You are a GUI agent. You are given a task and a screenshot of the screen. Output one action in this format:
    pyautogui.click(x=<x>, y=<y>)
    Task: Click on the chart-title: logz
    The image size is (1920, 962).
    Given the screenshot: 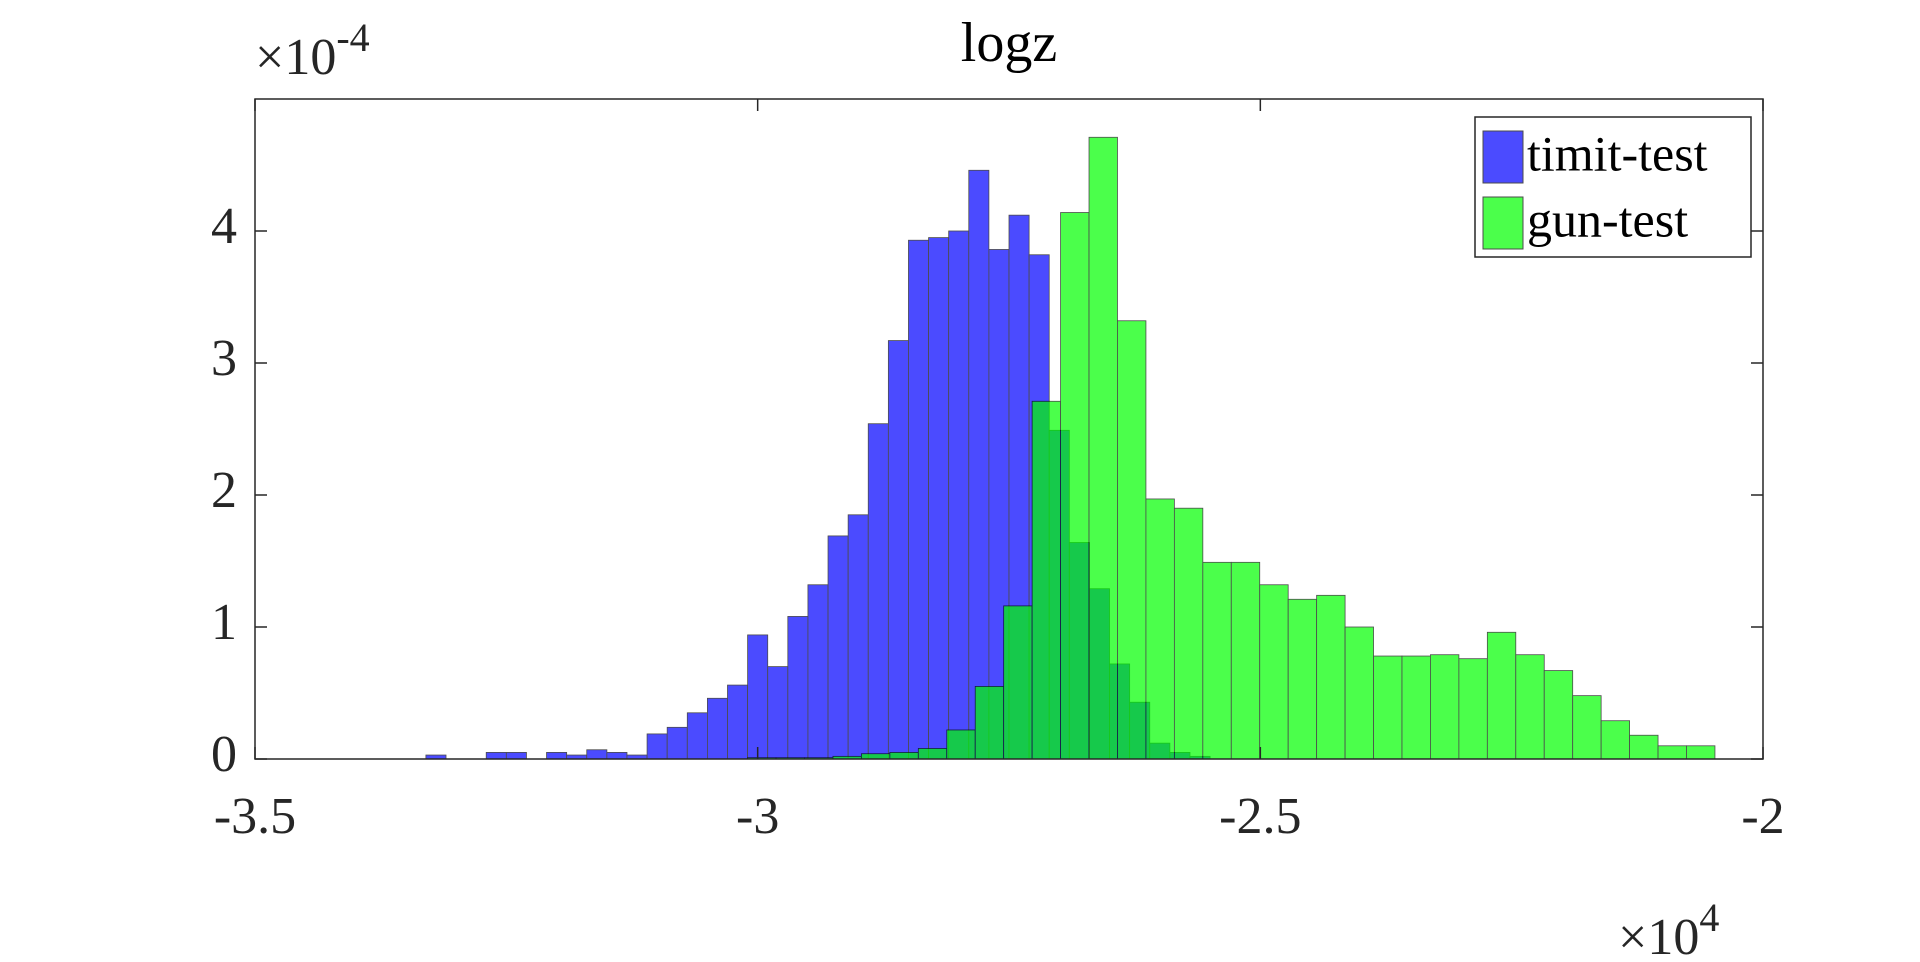 What is the action you would take?
    pyautogui.click(x=1009, y=43)
    